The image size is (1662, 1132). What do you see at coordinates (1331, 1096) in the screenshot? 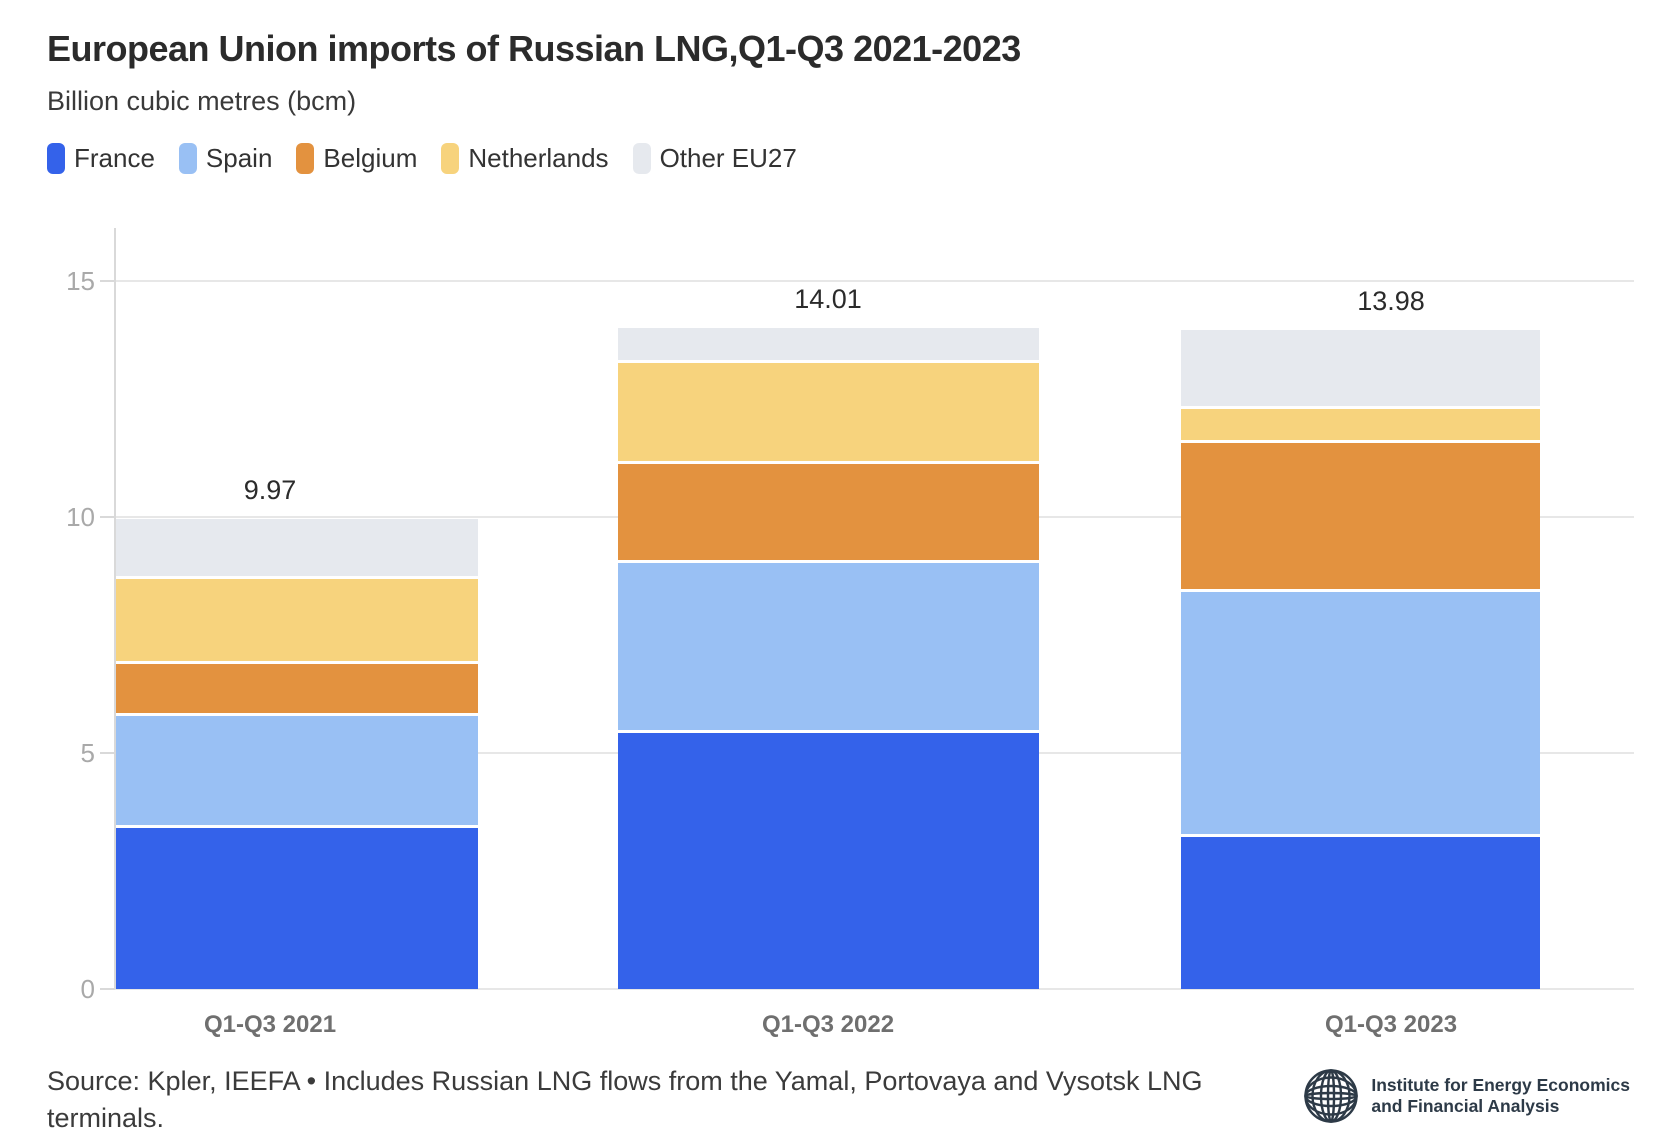
I see `globe-icon` at bounding box center [1331, 1096].